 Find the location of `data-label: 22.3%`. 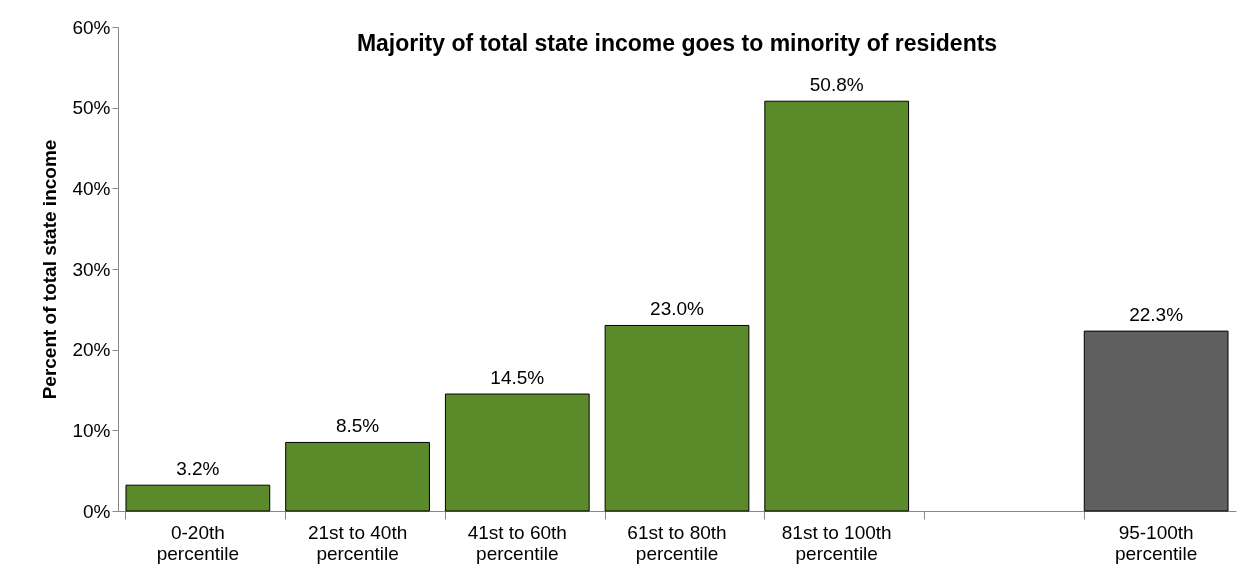

data-label: 22.3% is located at coordinates (1156, 315).